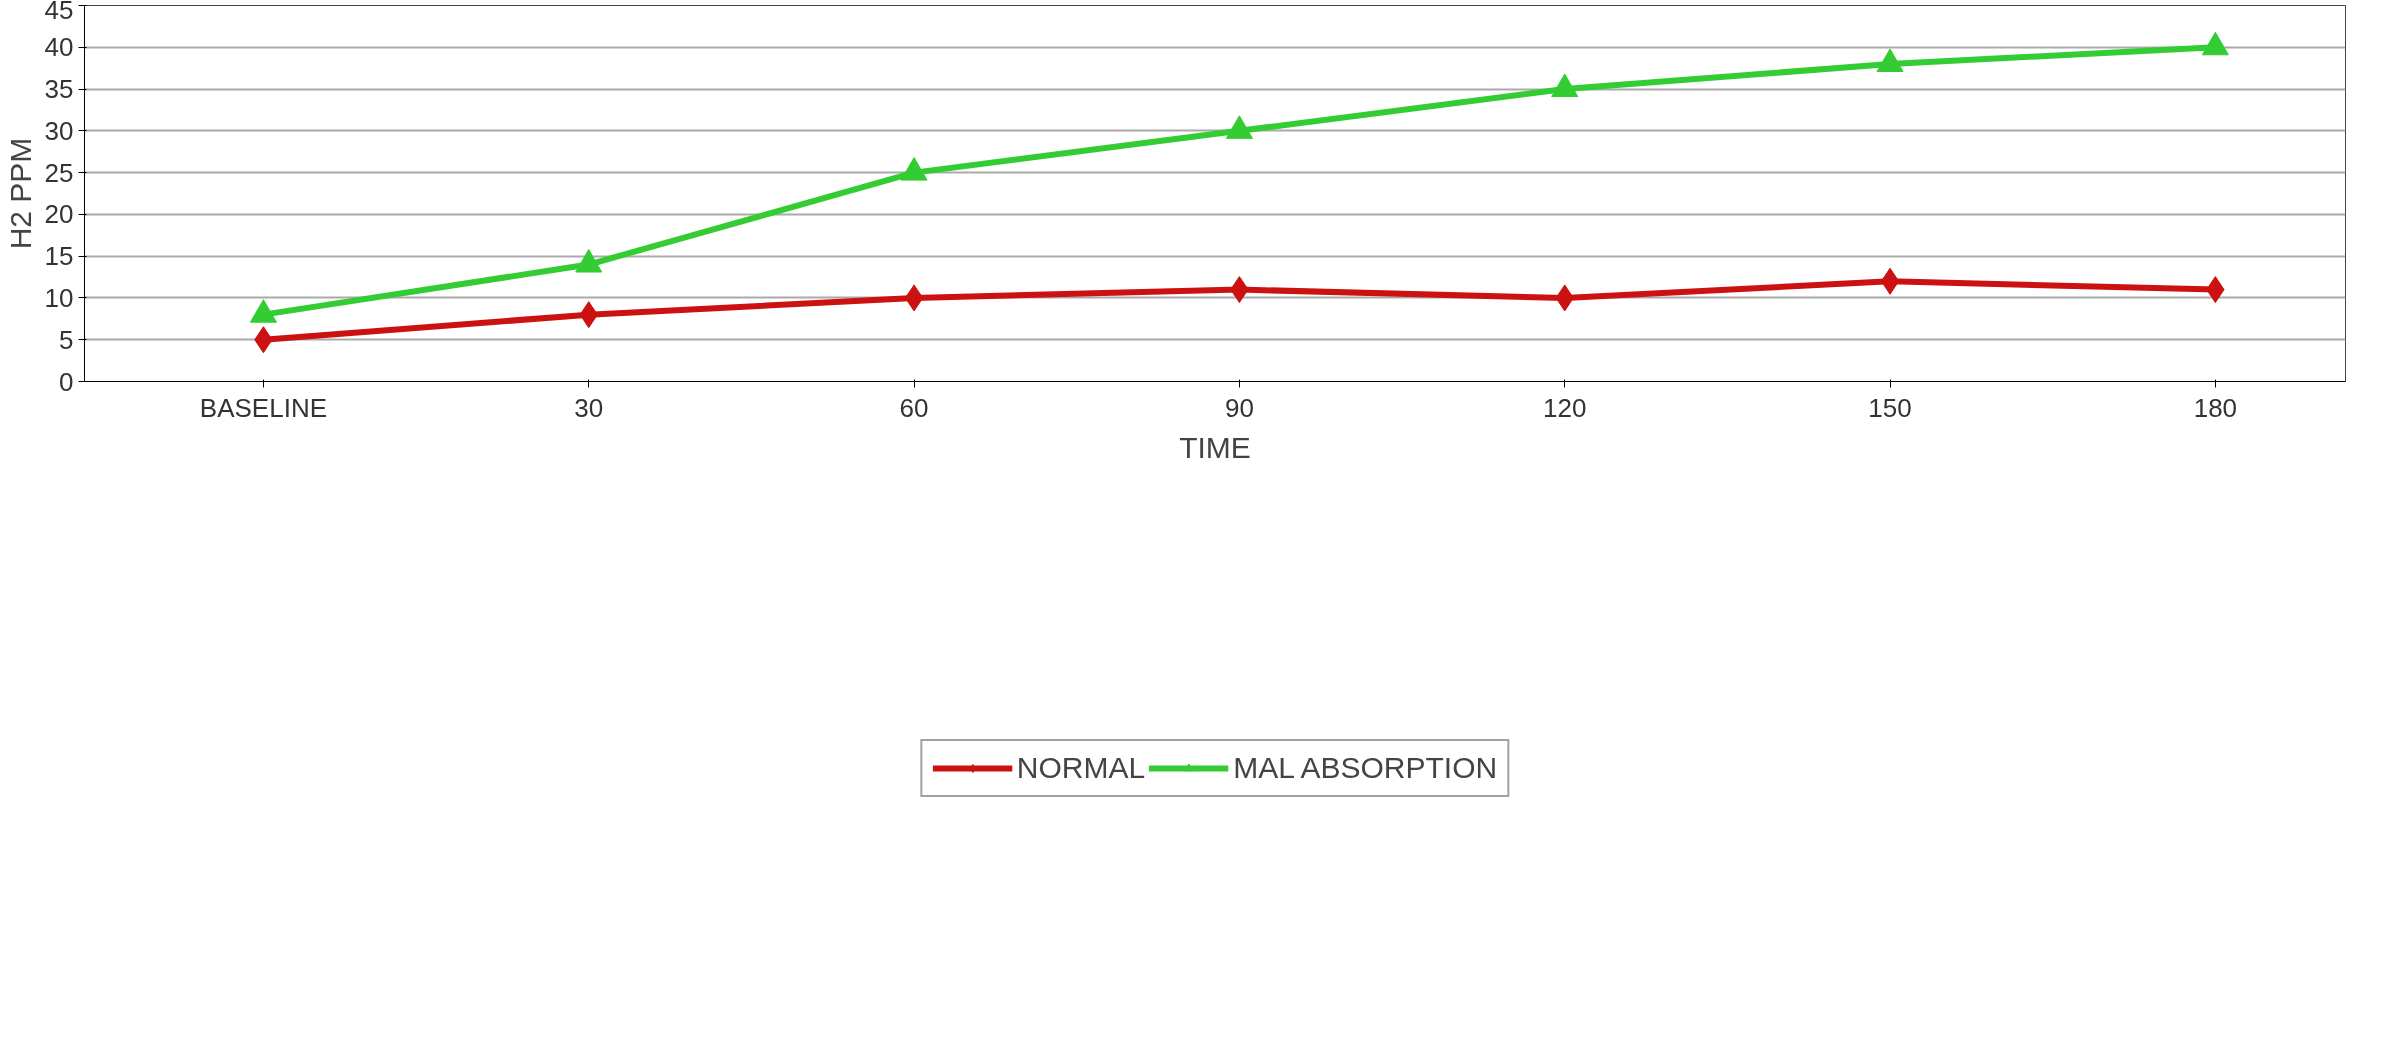 The height and width of the screenshot is (1053, 2384). I want to click on legend-label: NORMAL, so click(1081, 768).